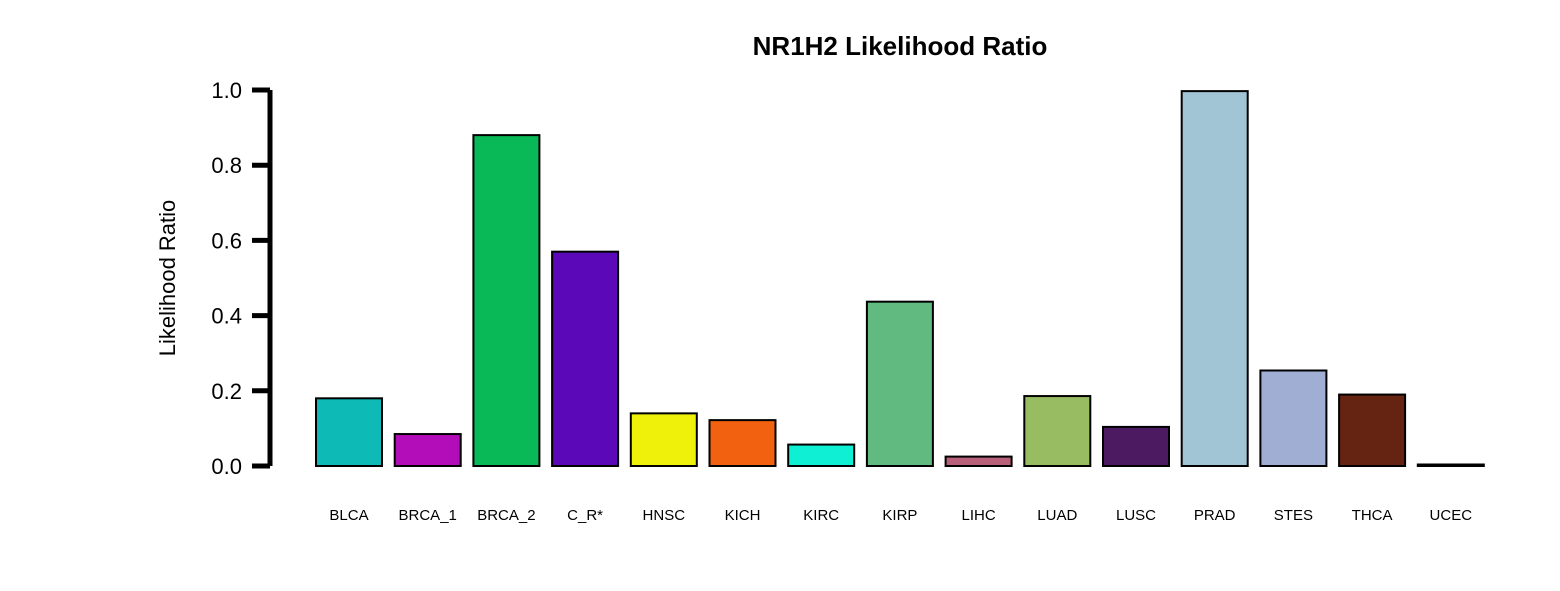 The height and width of the screenshot is (591, 1560). What do you see at coordinates (226, 466) in the screenshot?
I see `y-tick-label: 0.0` at bounding box center [226, 466].